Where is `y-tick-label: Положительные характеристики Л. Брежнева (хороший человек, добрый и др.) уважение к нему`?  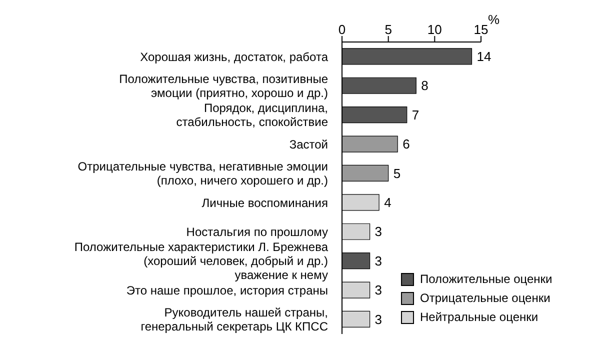
y-tick-label: Положительные характеристики Л. Брежнева (хороший человек, добрый и др.) уважение к нему is located at coordinates (201, 261).